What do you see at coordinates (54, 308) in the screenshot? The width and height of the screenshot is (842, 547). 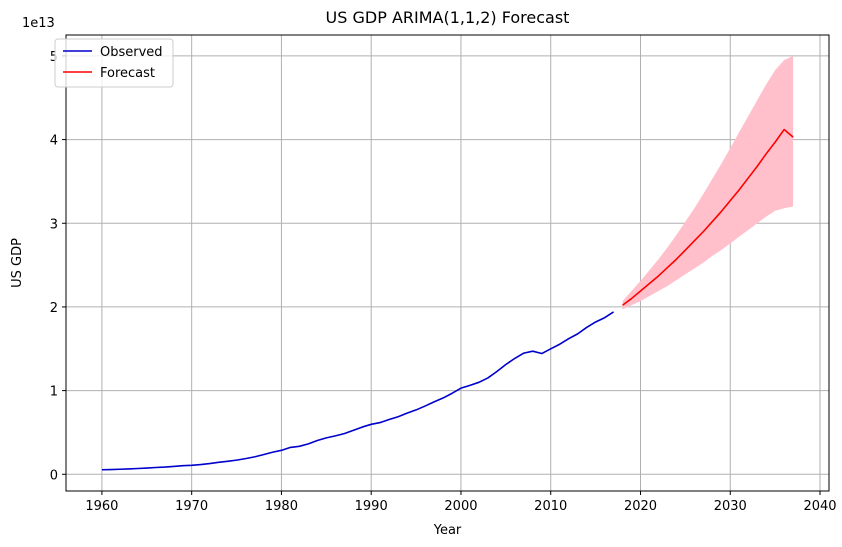 I see `y-tick-label: 2` at bounding box center [54, 308].